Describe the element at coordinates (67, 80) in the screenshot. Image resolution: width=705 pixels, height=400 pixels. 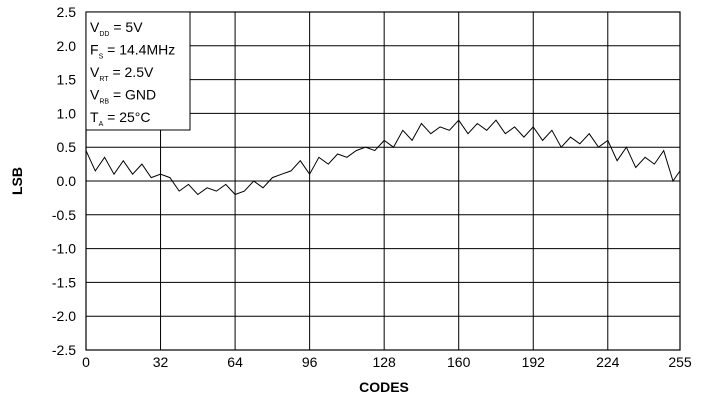
I see `y-tick-label: 1.5` at that location.